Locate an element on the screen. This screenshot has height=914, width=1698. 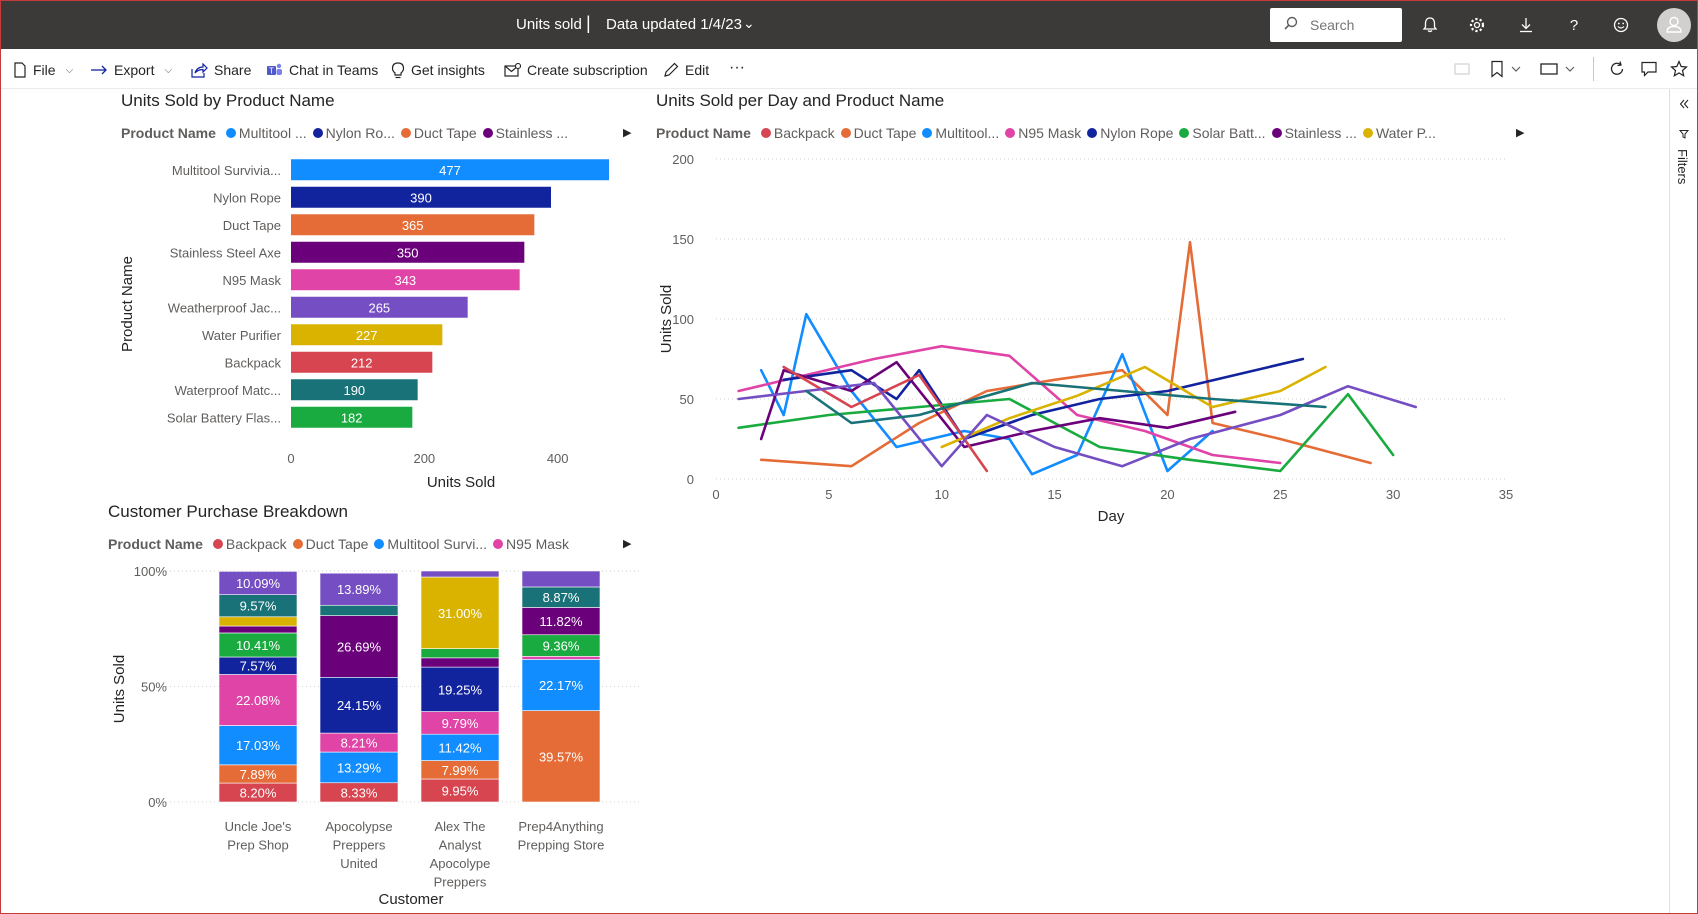
get-insights-button: Get insights is located at coordinates (438, 70).